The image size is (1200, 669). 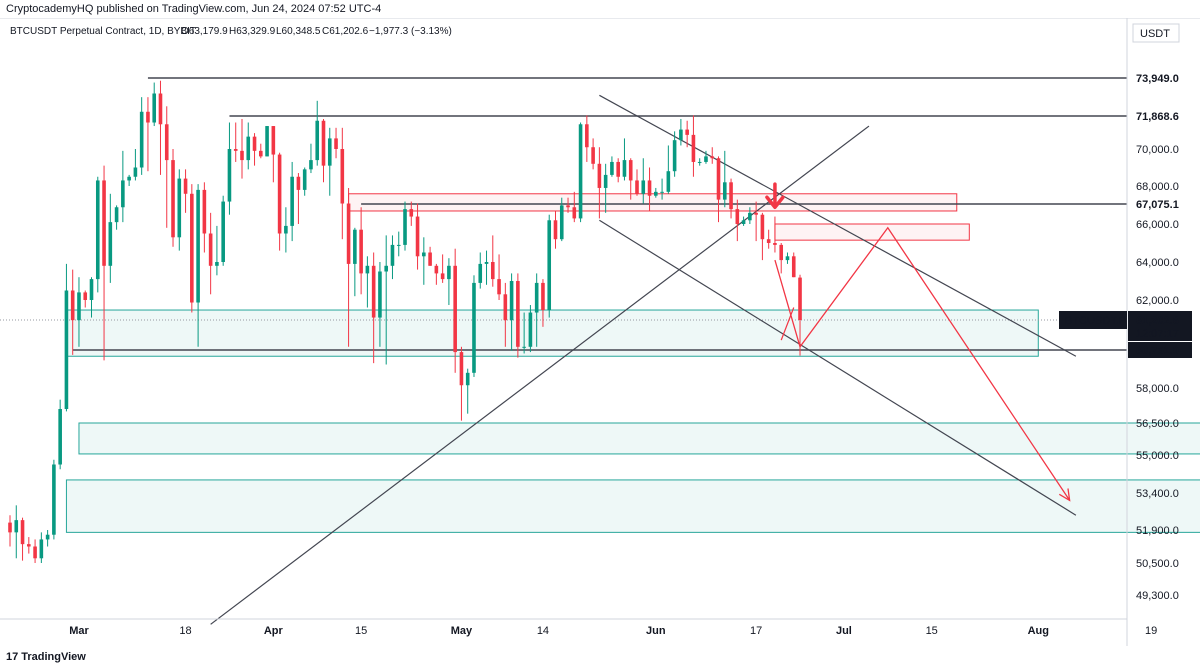 What do you see at coordinates (1157, 564) in the screenshot?
I see `price-axis-label: 50,500.0` at bounding box center [1157, 564].